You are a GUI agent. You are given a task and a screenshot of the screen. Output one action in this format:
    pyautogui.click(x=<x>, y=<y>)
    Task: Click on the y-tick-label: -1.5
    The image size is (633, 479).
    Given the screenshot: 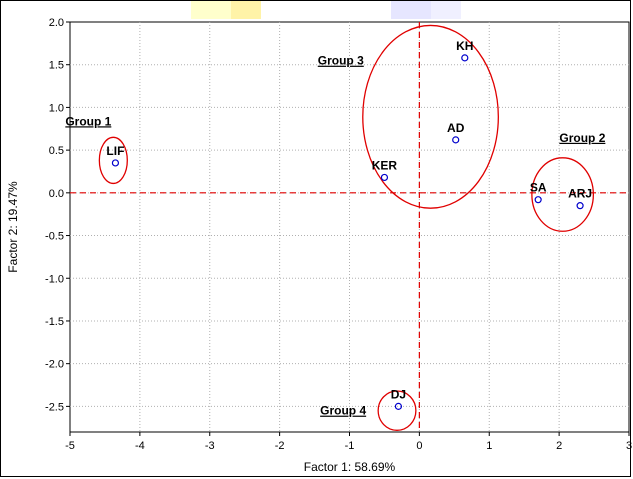 What is the action you would take?
    pyautogui.click(x=54, y=322)
    